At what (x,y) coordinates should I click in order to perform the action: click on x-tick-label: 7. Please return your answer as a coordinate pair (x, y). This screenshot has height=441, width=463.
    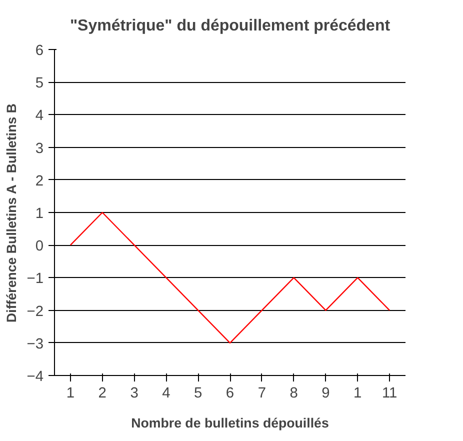
    Looking at the image, I should click on (262, 394).